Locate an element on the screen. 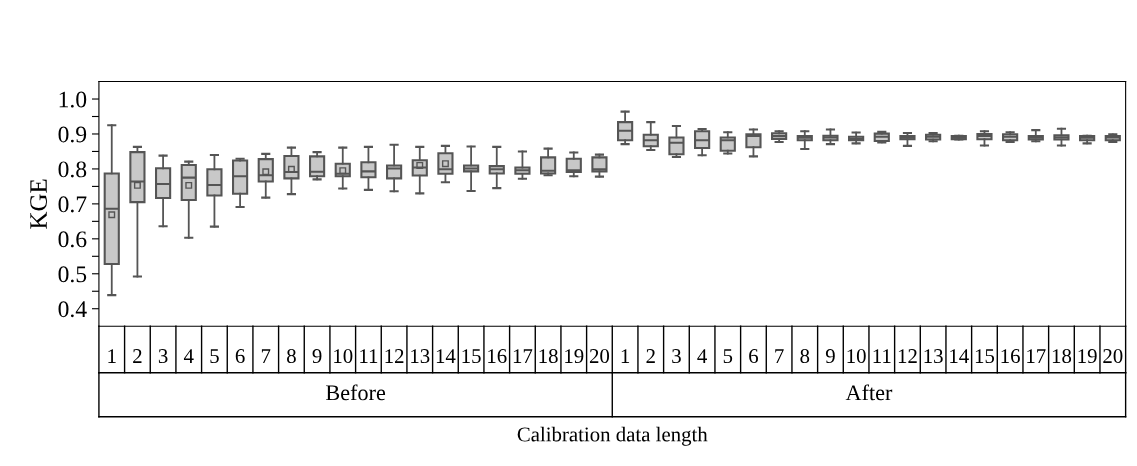  y-tick-label: 0.4 is located at coordinates (72, 309).